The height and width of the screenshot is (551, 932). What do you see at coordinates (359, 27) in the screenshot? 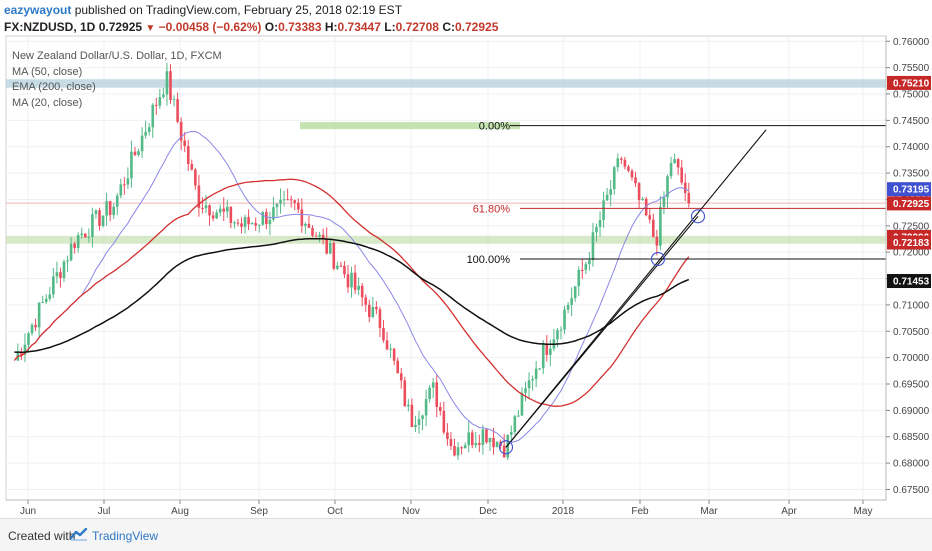
I see `high-value: 0.73447` at bounding box center [359, 27].